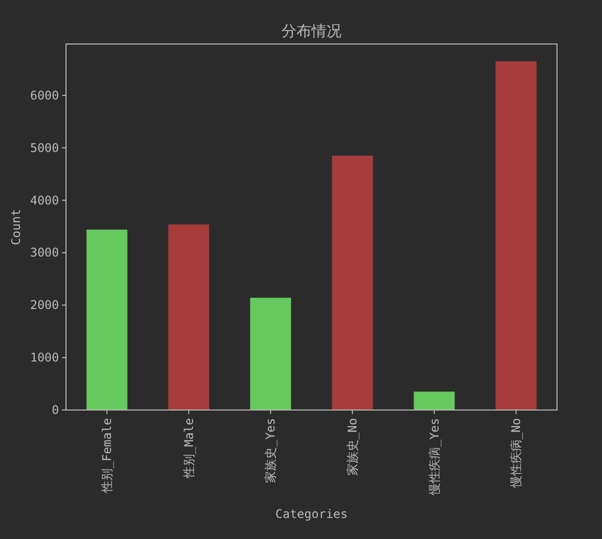  What do you see at coordinates (44, 305) in the screenshot?
I see `y-tick-label: 2000` at bounding box center [44, 305].